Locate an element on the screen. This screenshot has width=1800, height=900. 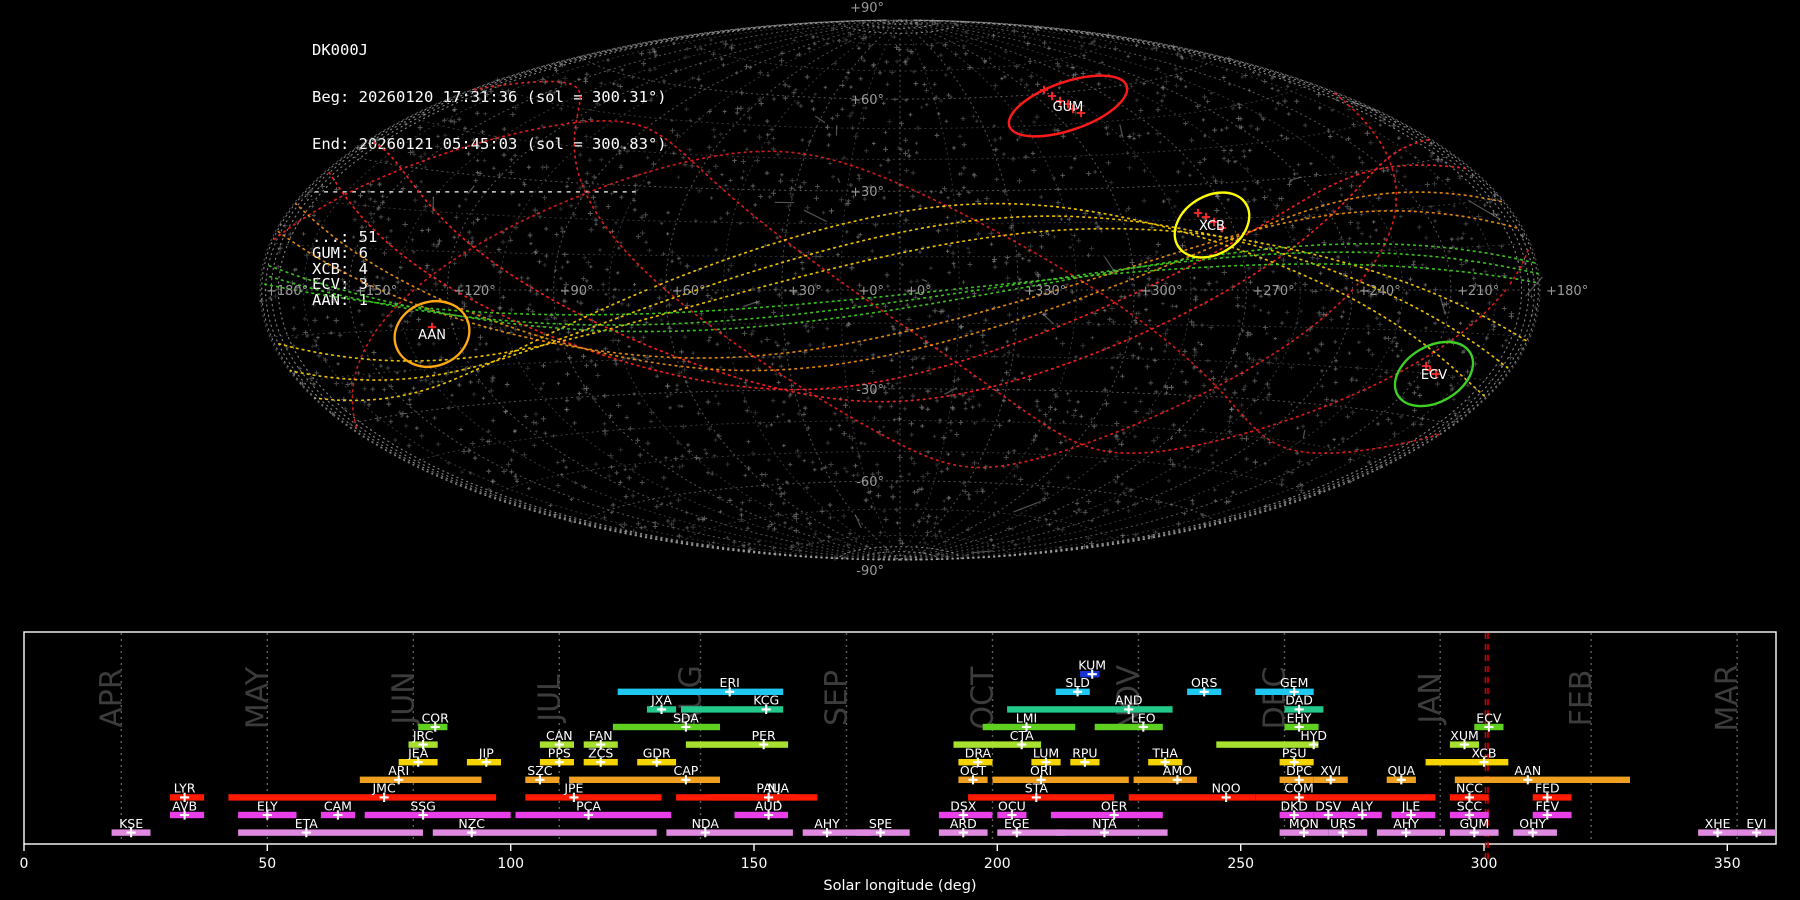
shower-bar-label: LUM is located at coordinates (1046, 753).